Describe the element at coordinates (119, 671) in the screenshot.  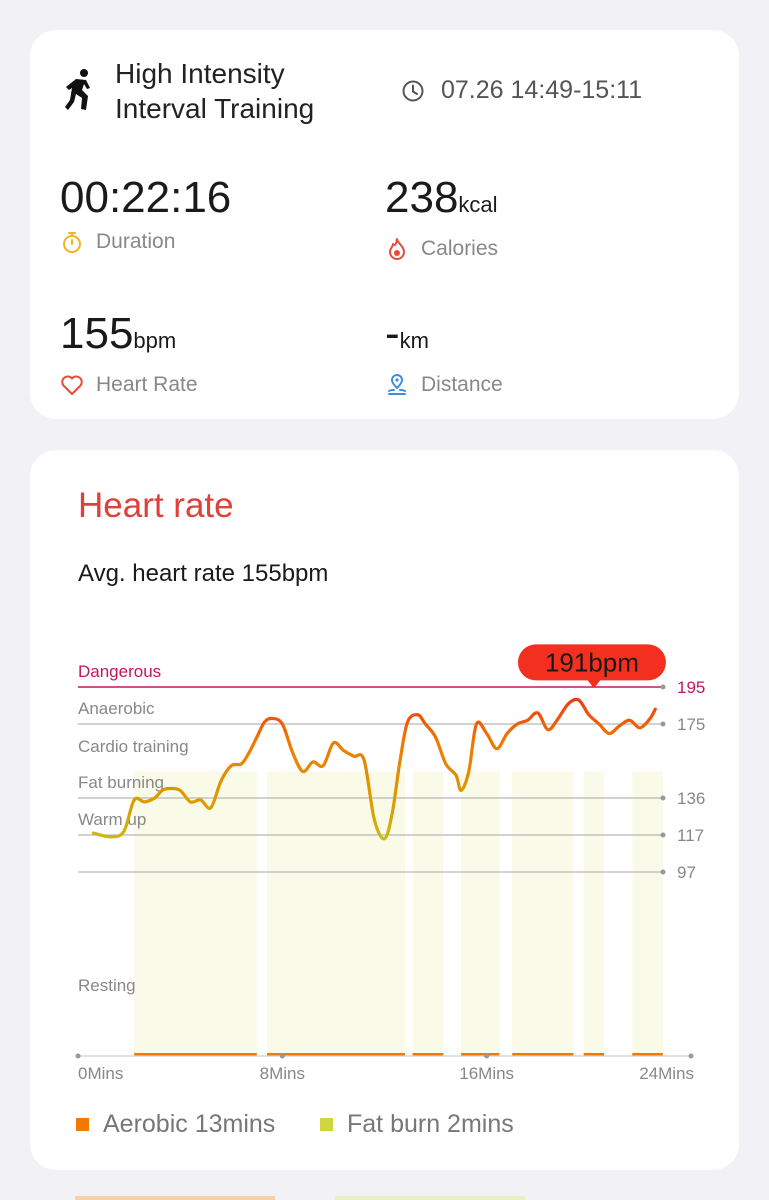
I see `zone-label: Dangerous` at that location.